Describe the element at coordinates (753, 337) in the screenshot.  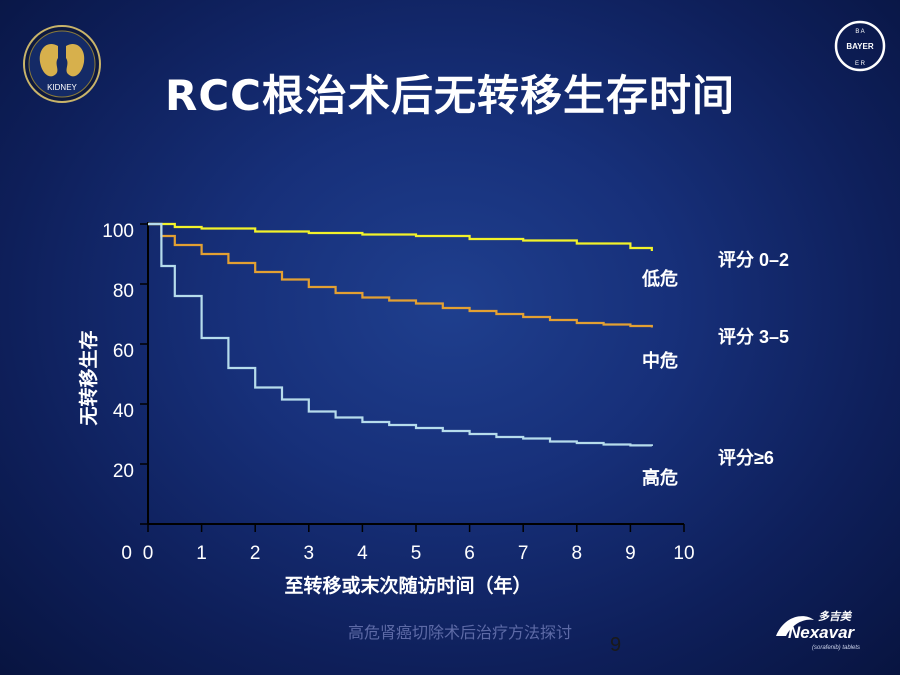
I see `score-label: 评分 3–5` at that location.